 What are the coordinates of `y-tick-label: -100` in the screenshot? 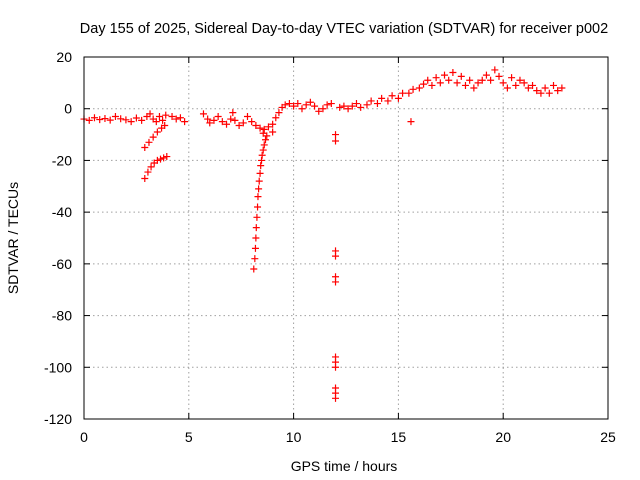 It's located at (58, 367).